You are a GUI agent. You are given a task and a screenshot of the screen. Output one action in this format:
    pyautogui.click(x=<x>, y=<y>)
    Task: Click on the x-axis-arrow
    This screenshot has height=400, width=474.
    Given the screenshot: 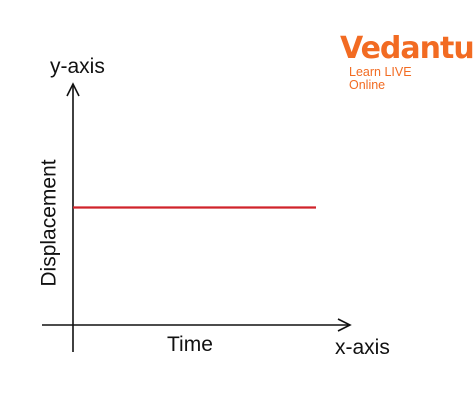 What is the action you would take?
    pyautogui.click(x=344, y=325)
    